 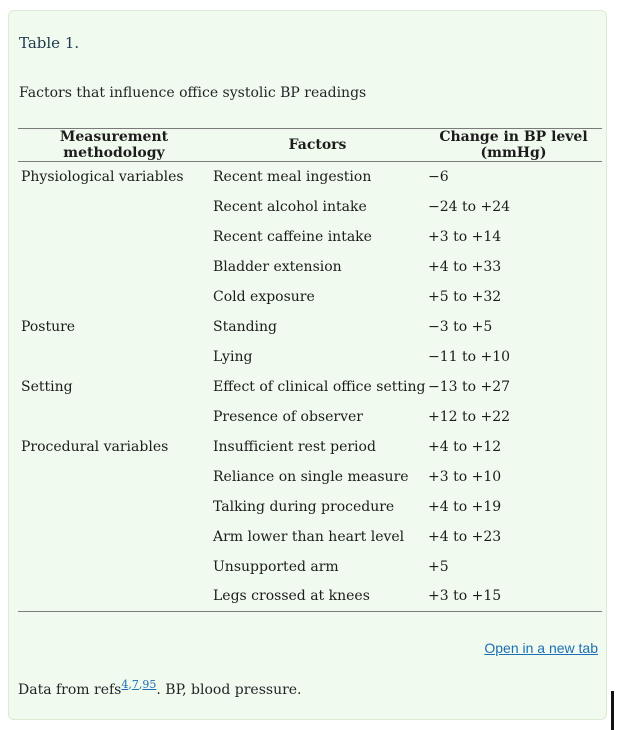 I want to click on cell-change: −3 to +5, so click(x=460, y=326).